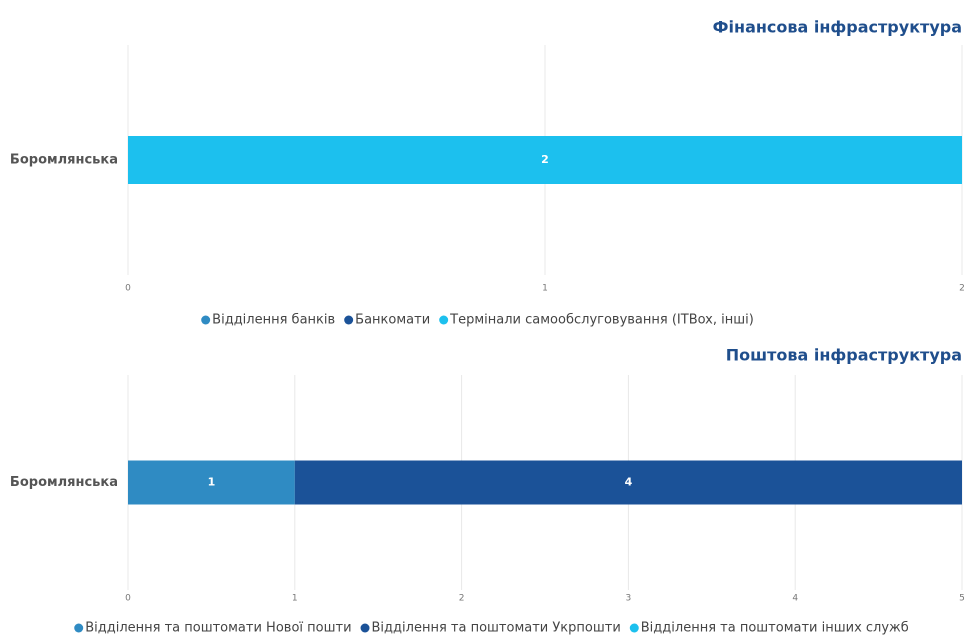 The image size is (968, 637). What do you see at coordinates (775, 628) in the screenshot?
I see `legend-label: Відділення та поштомати інших служб` at bounding box center [775, 628].